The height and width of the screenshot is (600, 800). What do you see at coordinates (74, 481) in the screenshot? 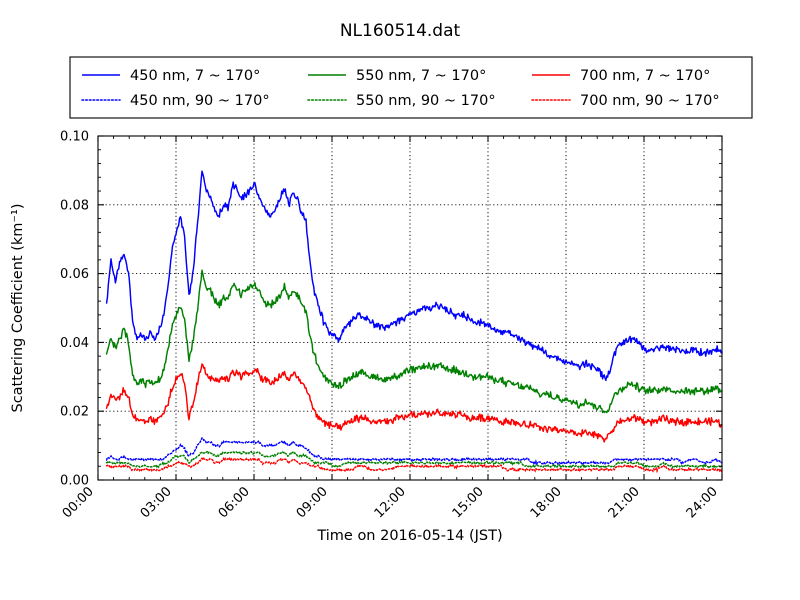
I see `y-tick-label: 0.00` at bounding box center [74, 481].